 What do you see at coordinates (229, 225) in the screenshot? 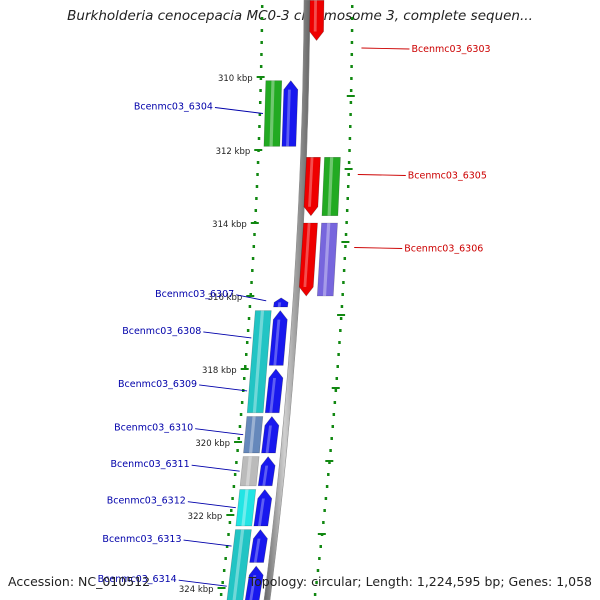
I see `scale-label-3: 314 kbp` at bounding box center [229, 225].